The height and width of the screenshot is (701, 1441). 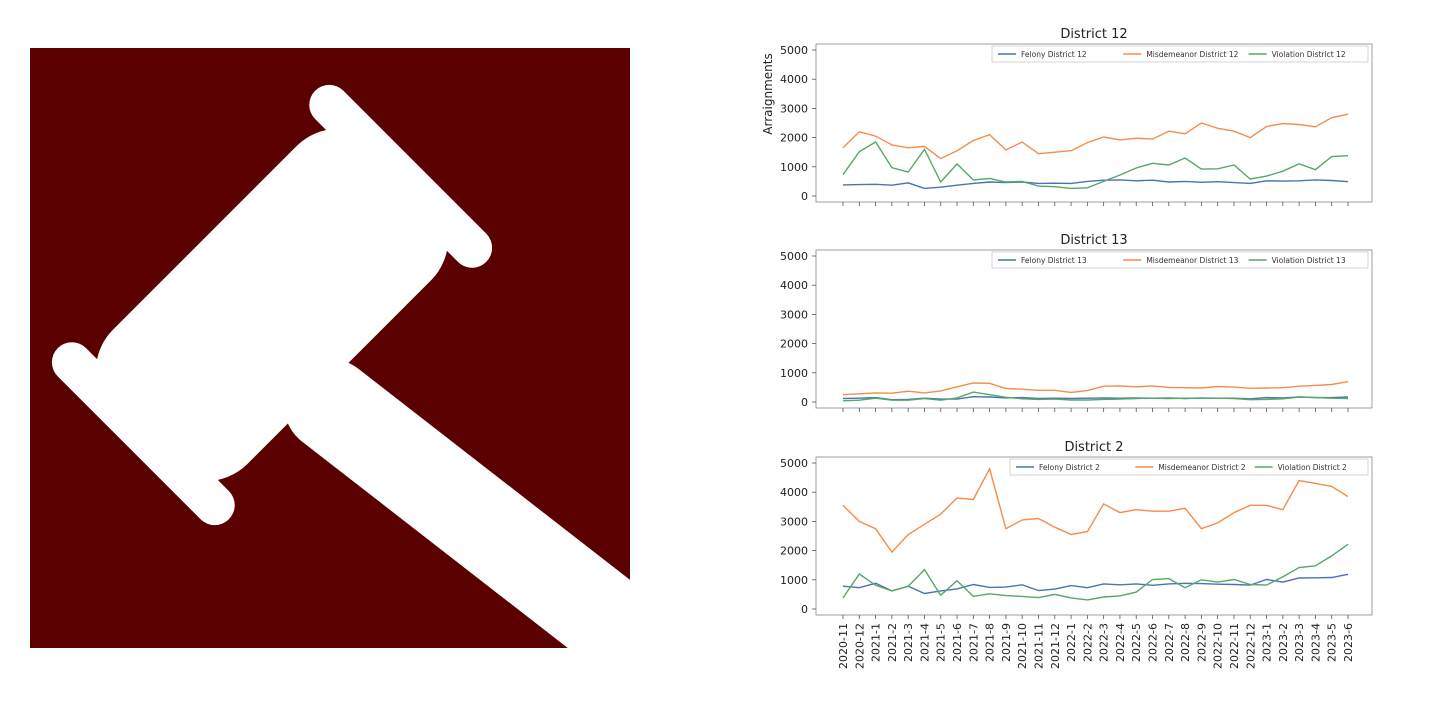 I want to click on legend-label: Violation District 13, so click(x=1309, y=260).